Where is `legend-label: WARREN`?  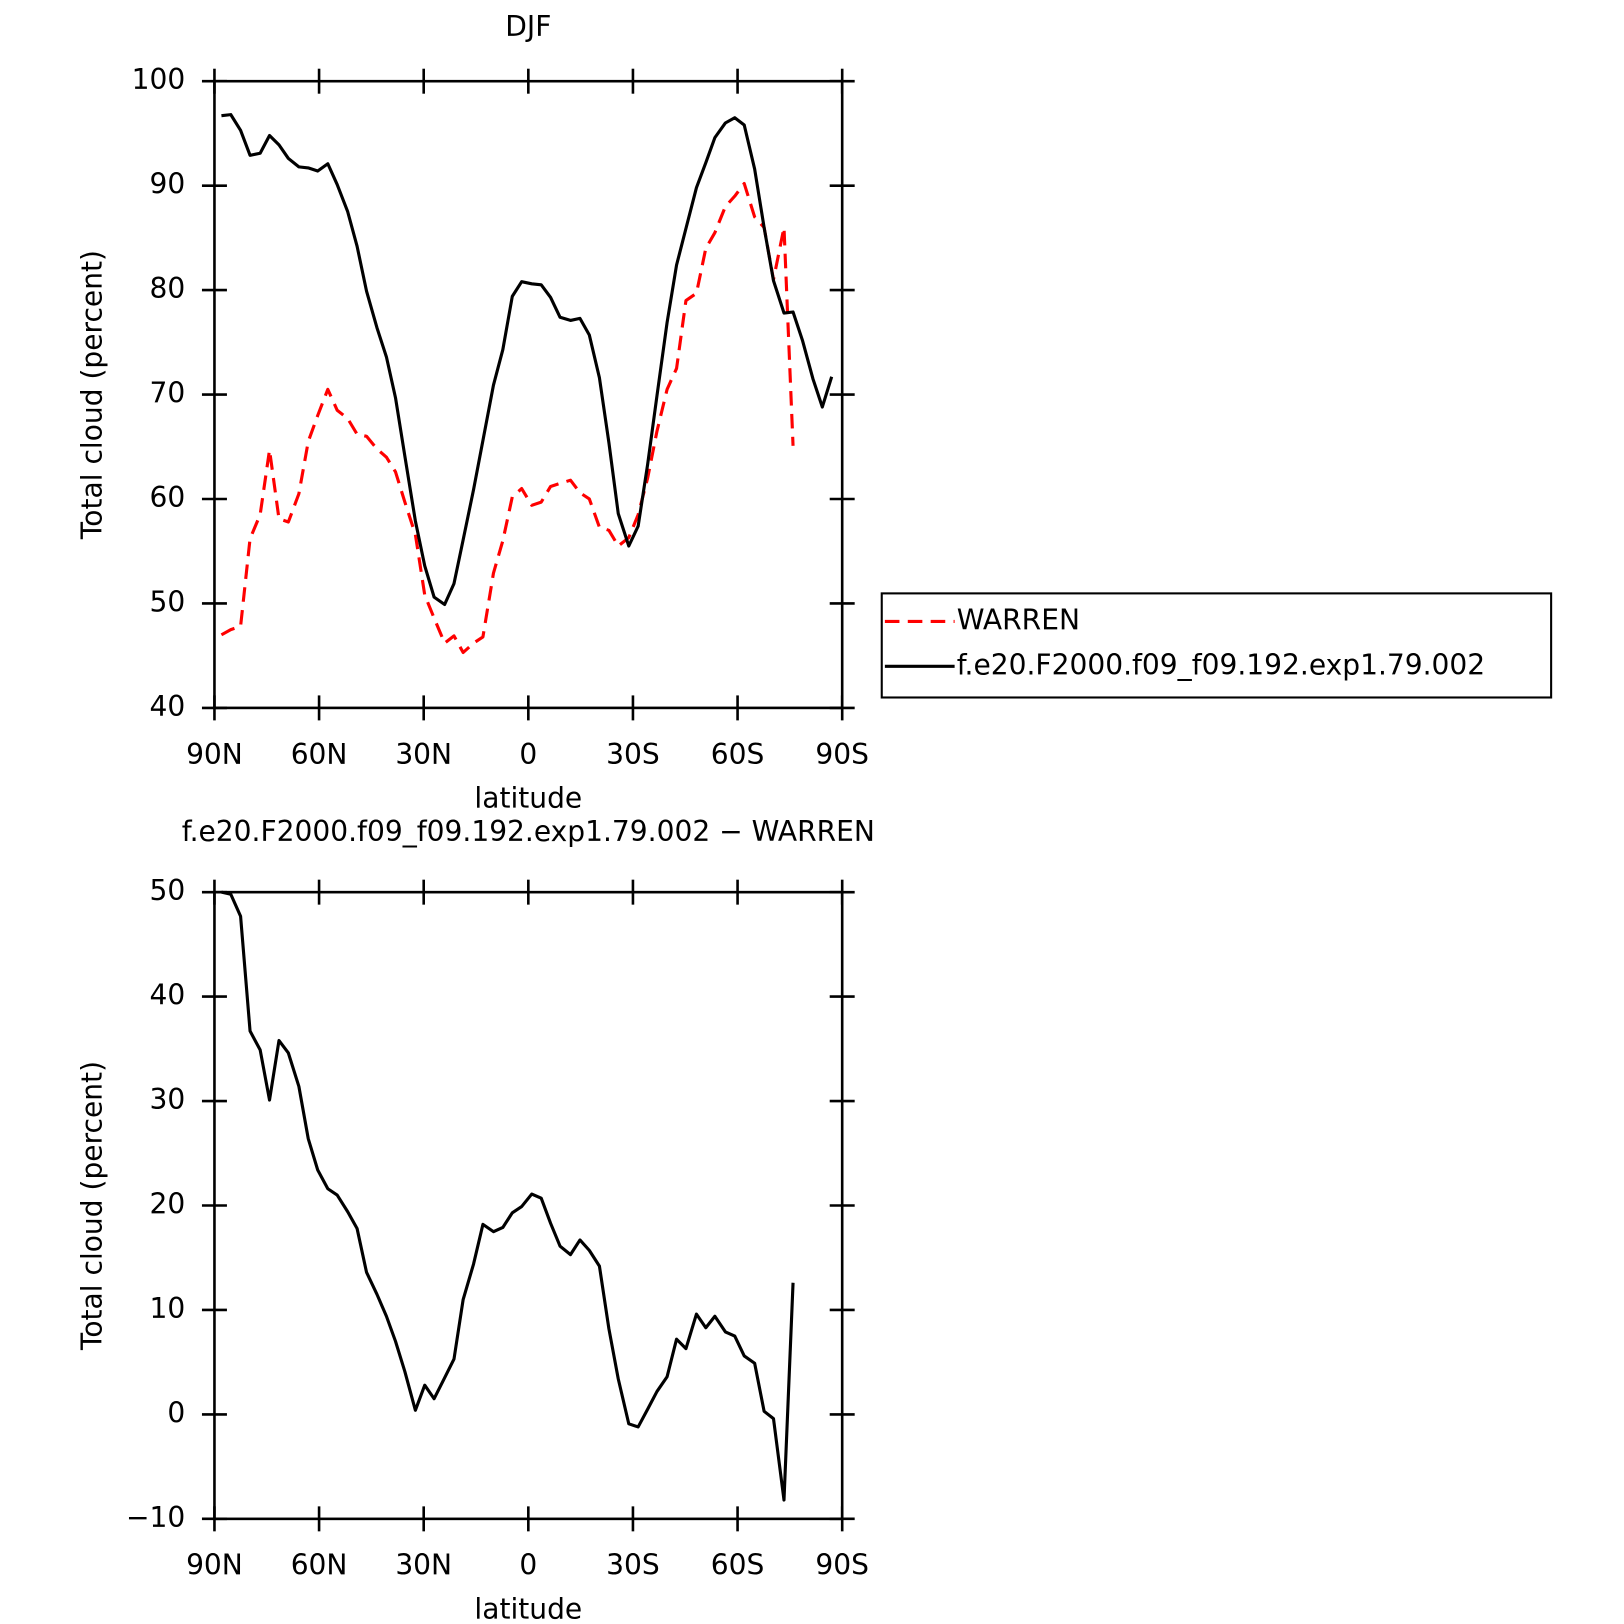 legend-label: WARREN is located at coordinates (1018, 619).